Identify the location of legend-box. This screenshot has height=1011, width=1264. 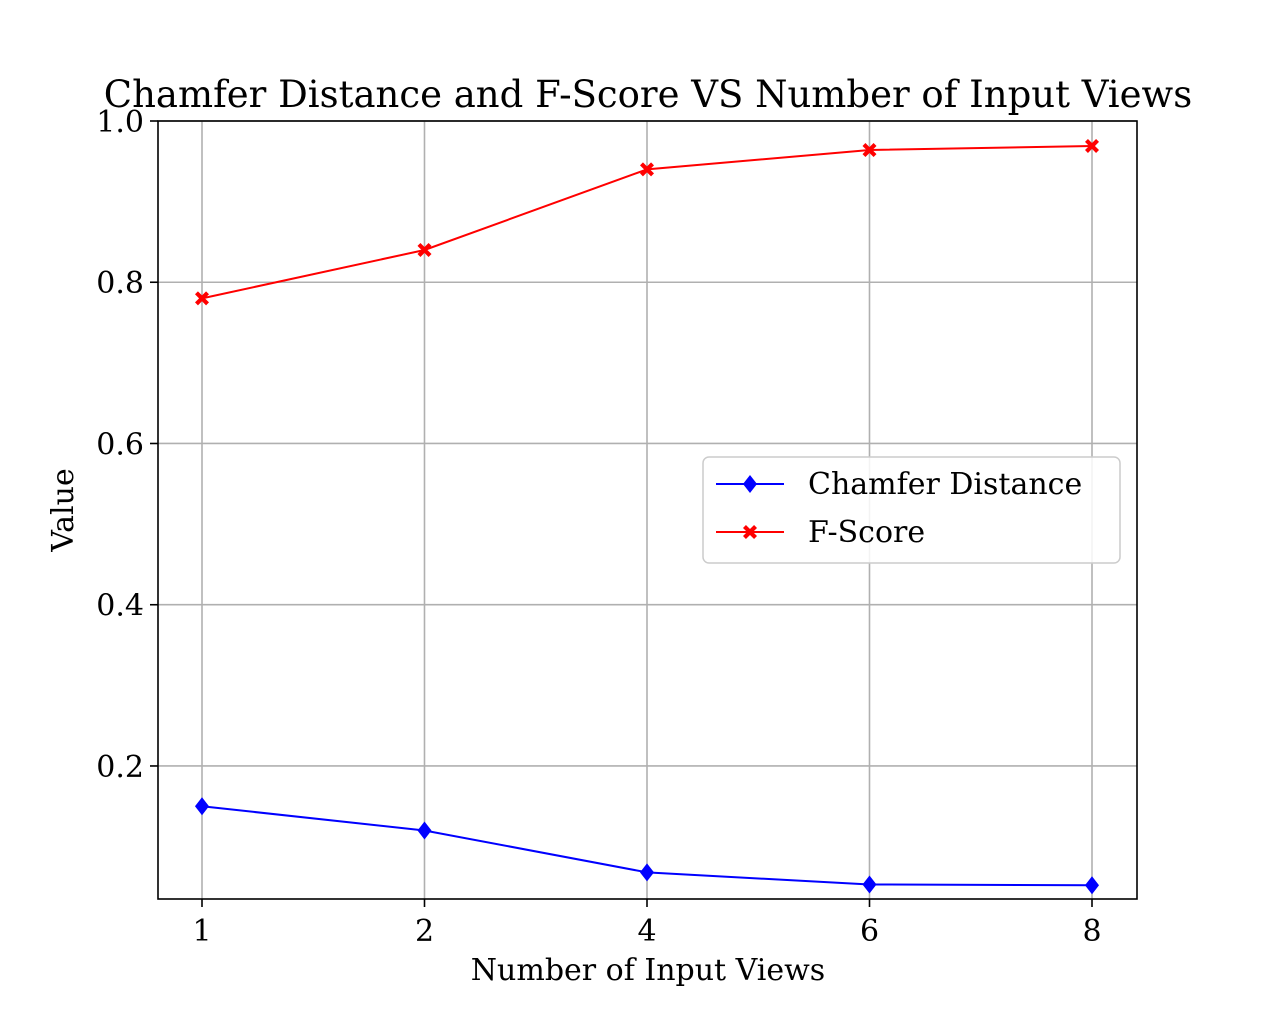
(911, 510).